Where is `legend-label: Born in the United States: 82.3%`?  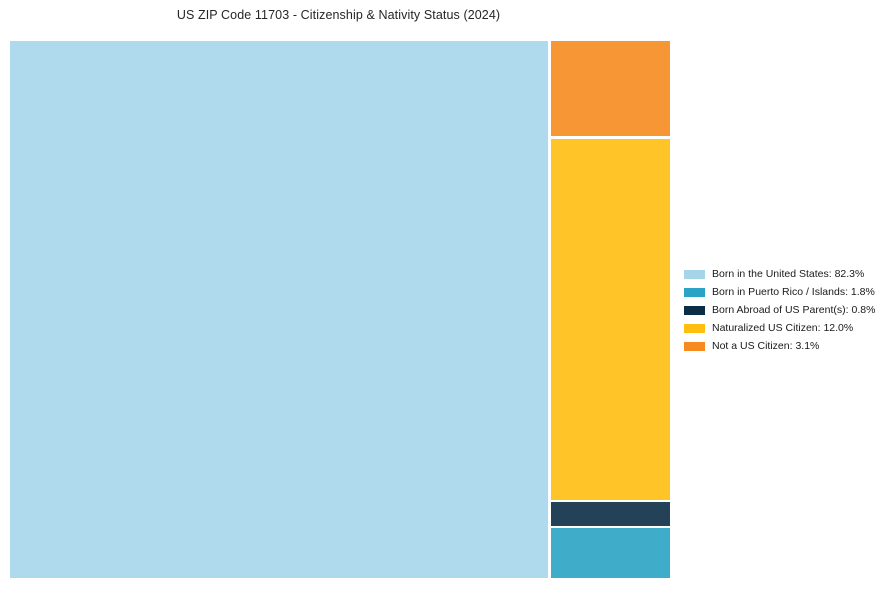
legend-label: Born in the United States: 82.3% is located at coordinates (788, 273).